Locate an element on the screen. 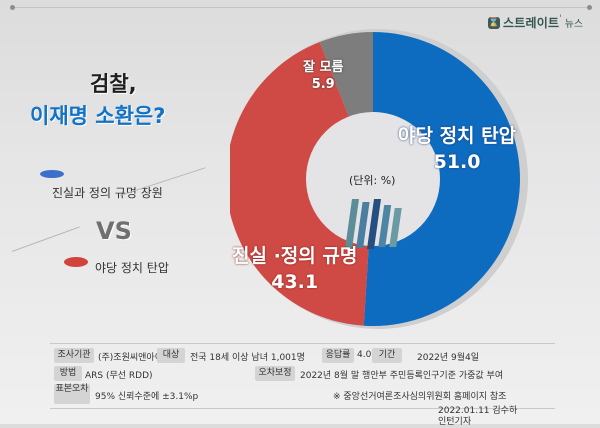  weight-value: 2022년 8월 말 행안부 주민등록인구기준 가중값 부여 is located at coordinates (402, 376).